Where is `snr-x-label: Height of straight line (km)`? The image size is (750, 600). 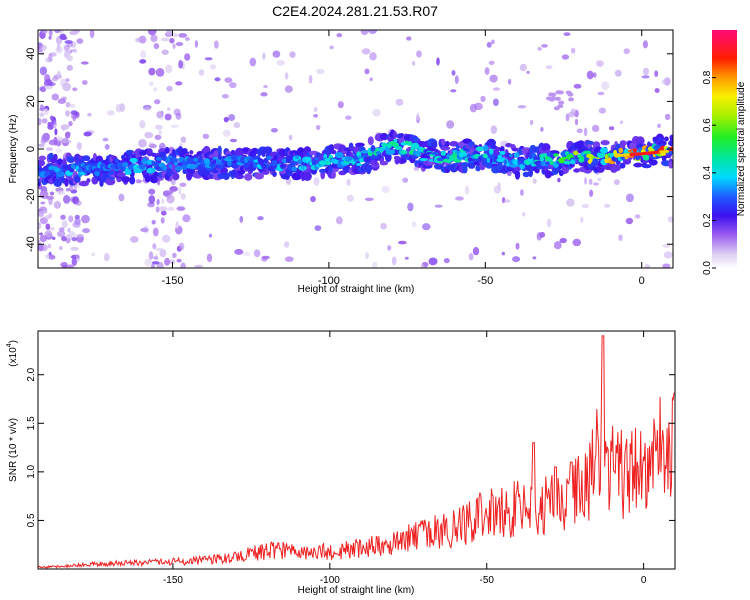
snr-x-label: Height of straight line (km) is located at coordinates (356, 590).